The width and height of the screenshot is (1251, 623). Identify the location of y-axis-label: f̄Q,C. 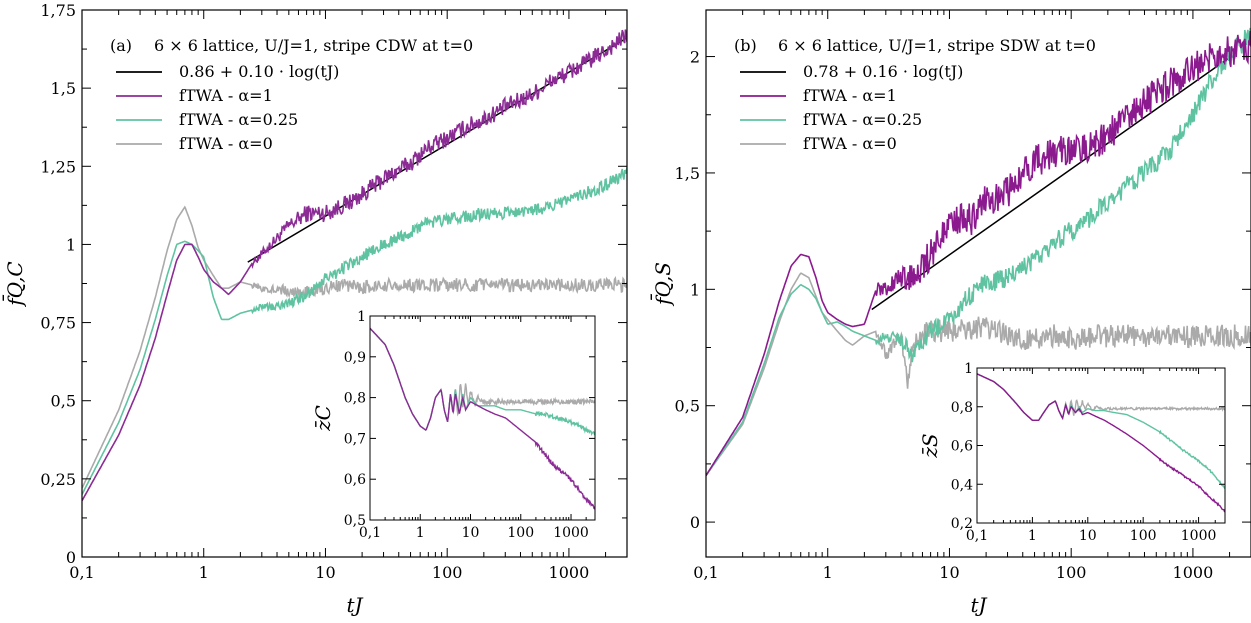
(14, 284).